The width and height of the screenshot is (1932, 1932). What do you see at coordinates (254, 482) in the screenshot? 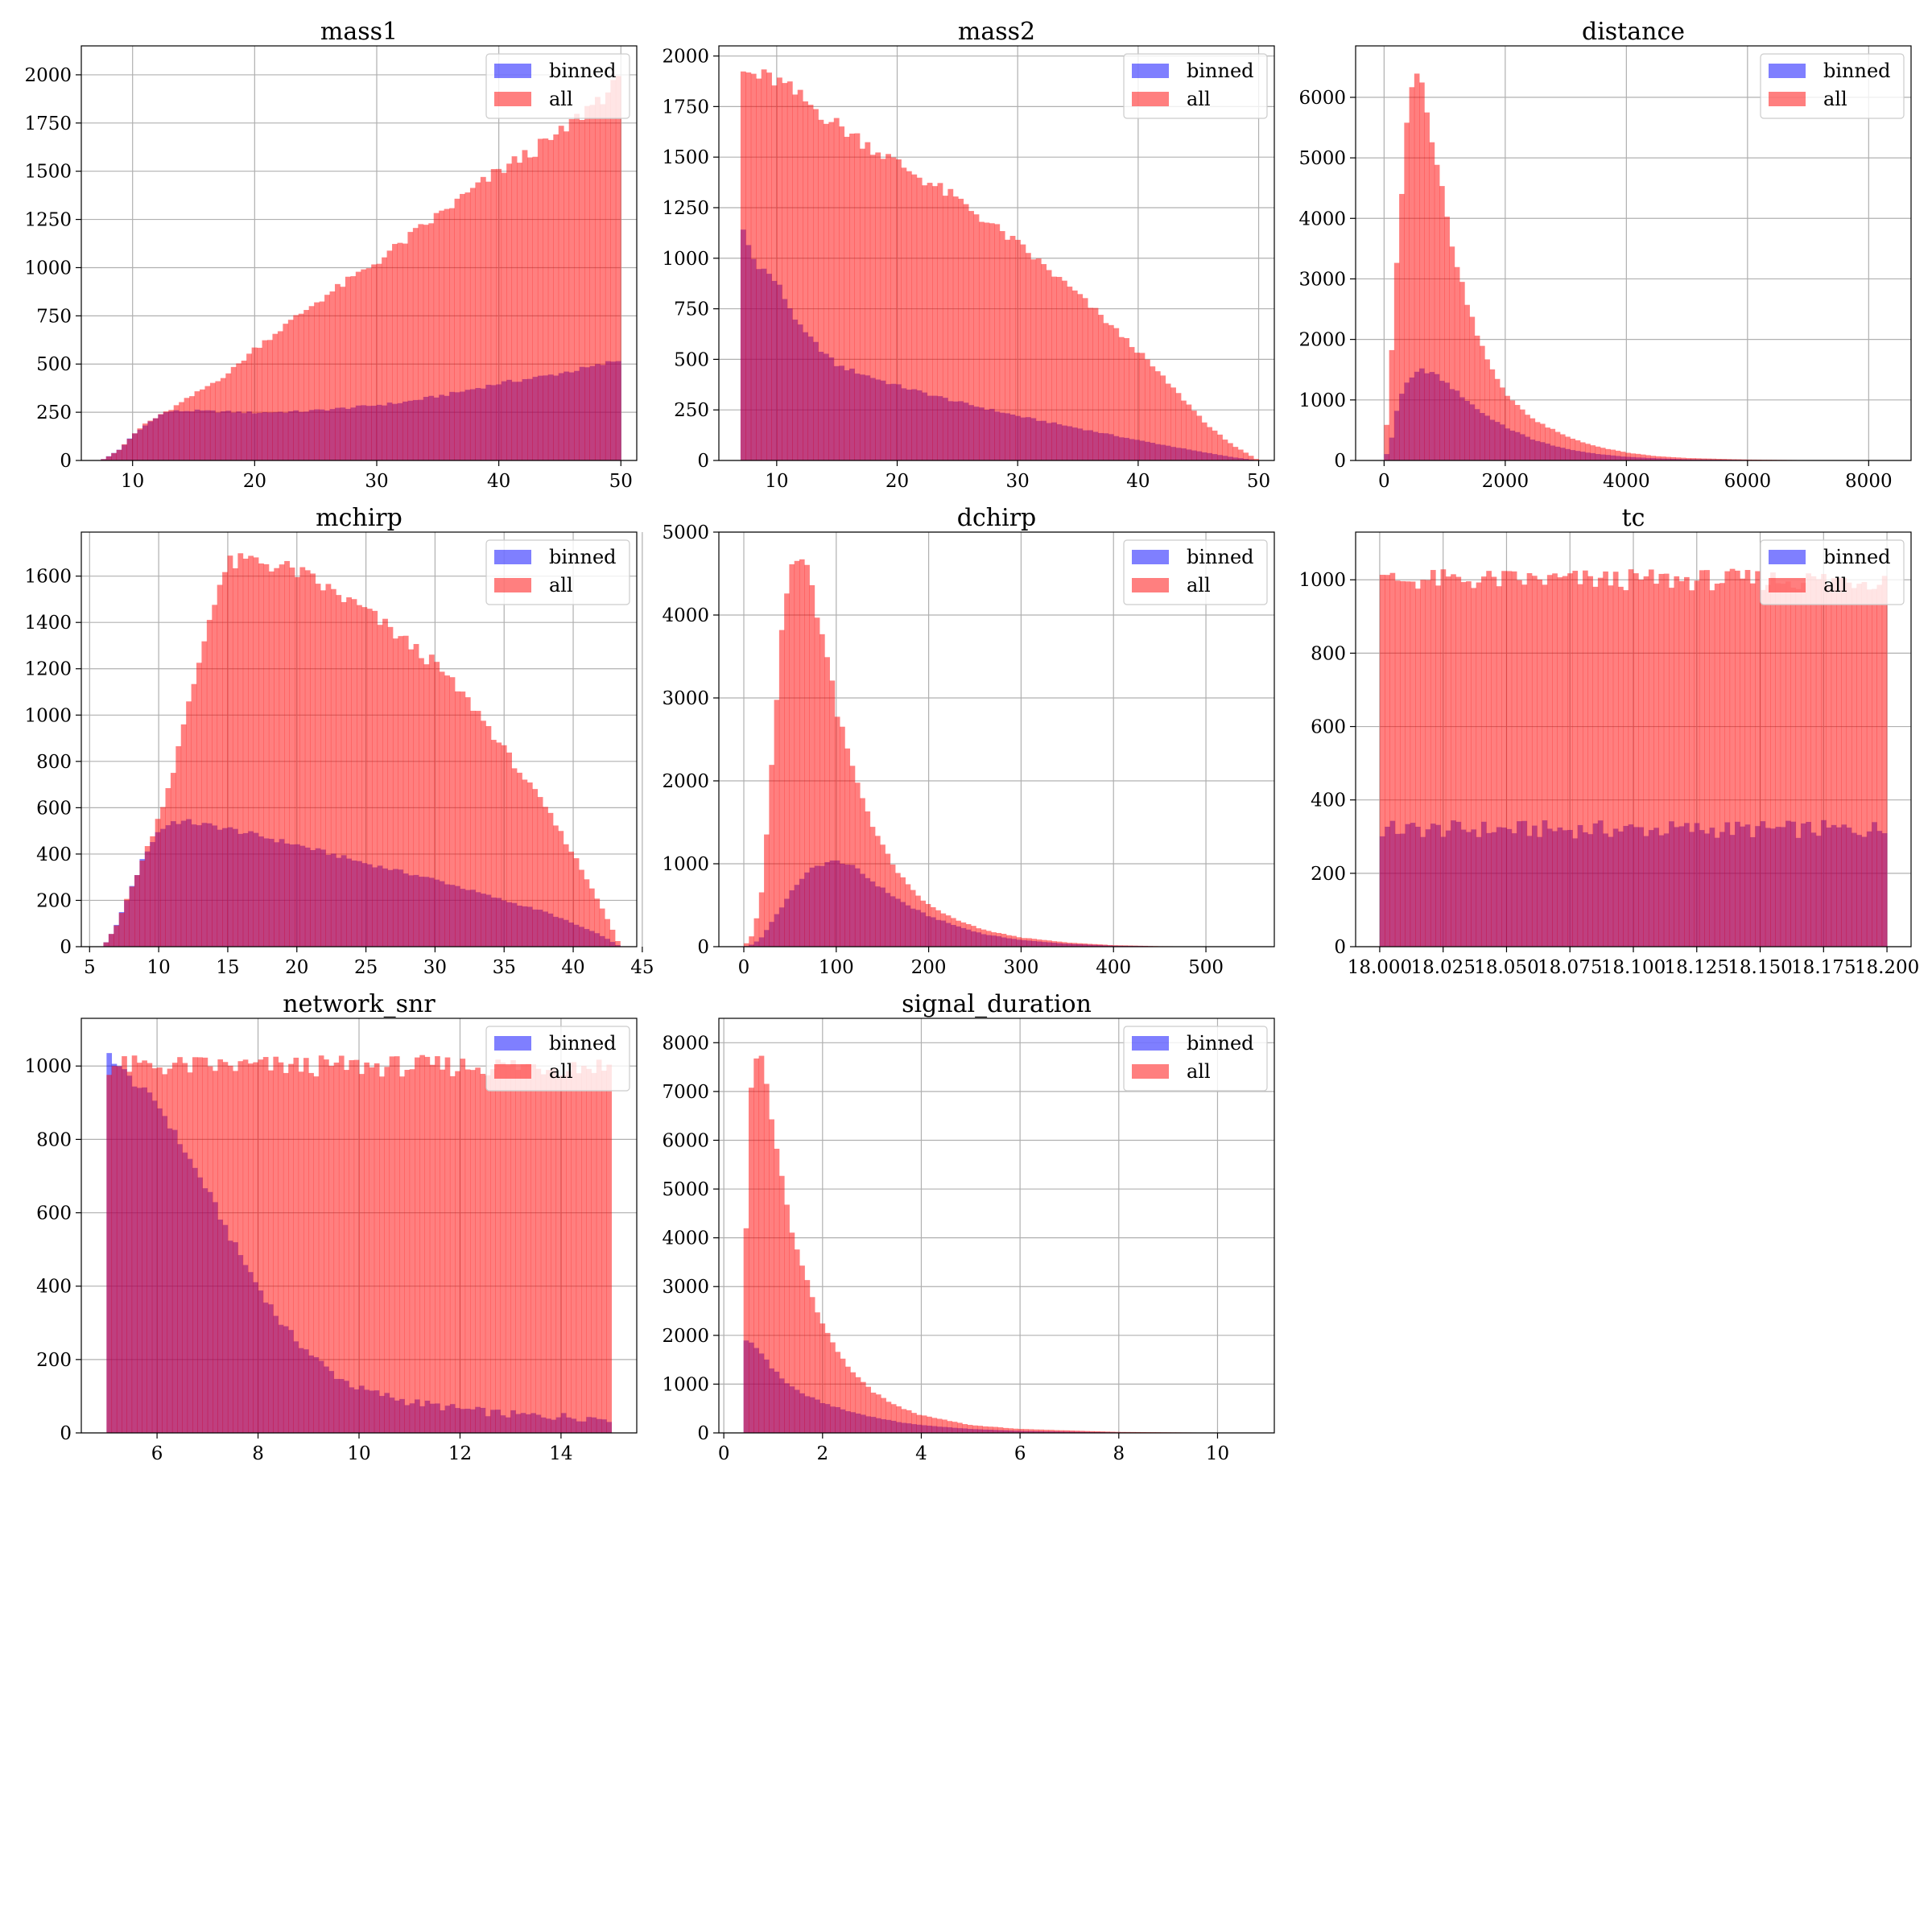
I see `x-tick-label: 20` at bounding box center [254, 482].